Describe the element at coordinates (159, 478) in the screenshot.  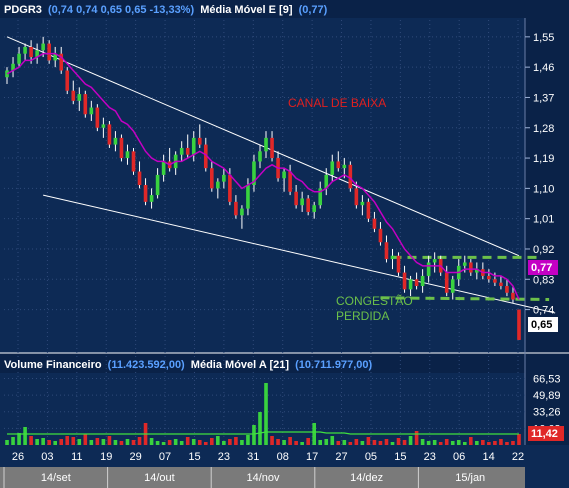
I see `period-label: 14/out` at that location.